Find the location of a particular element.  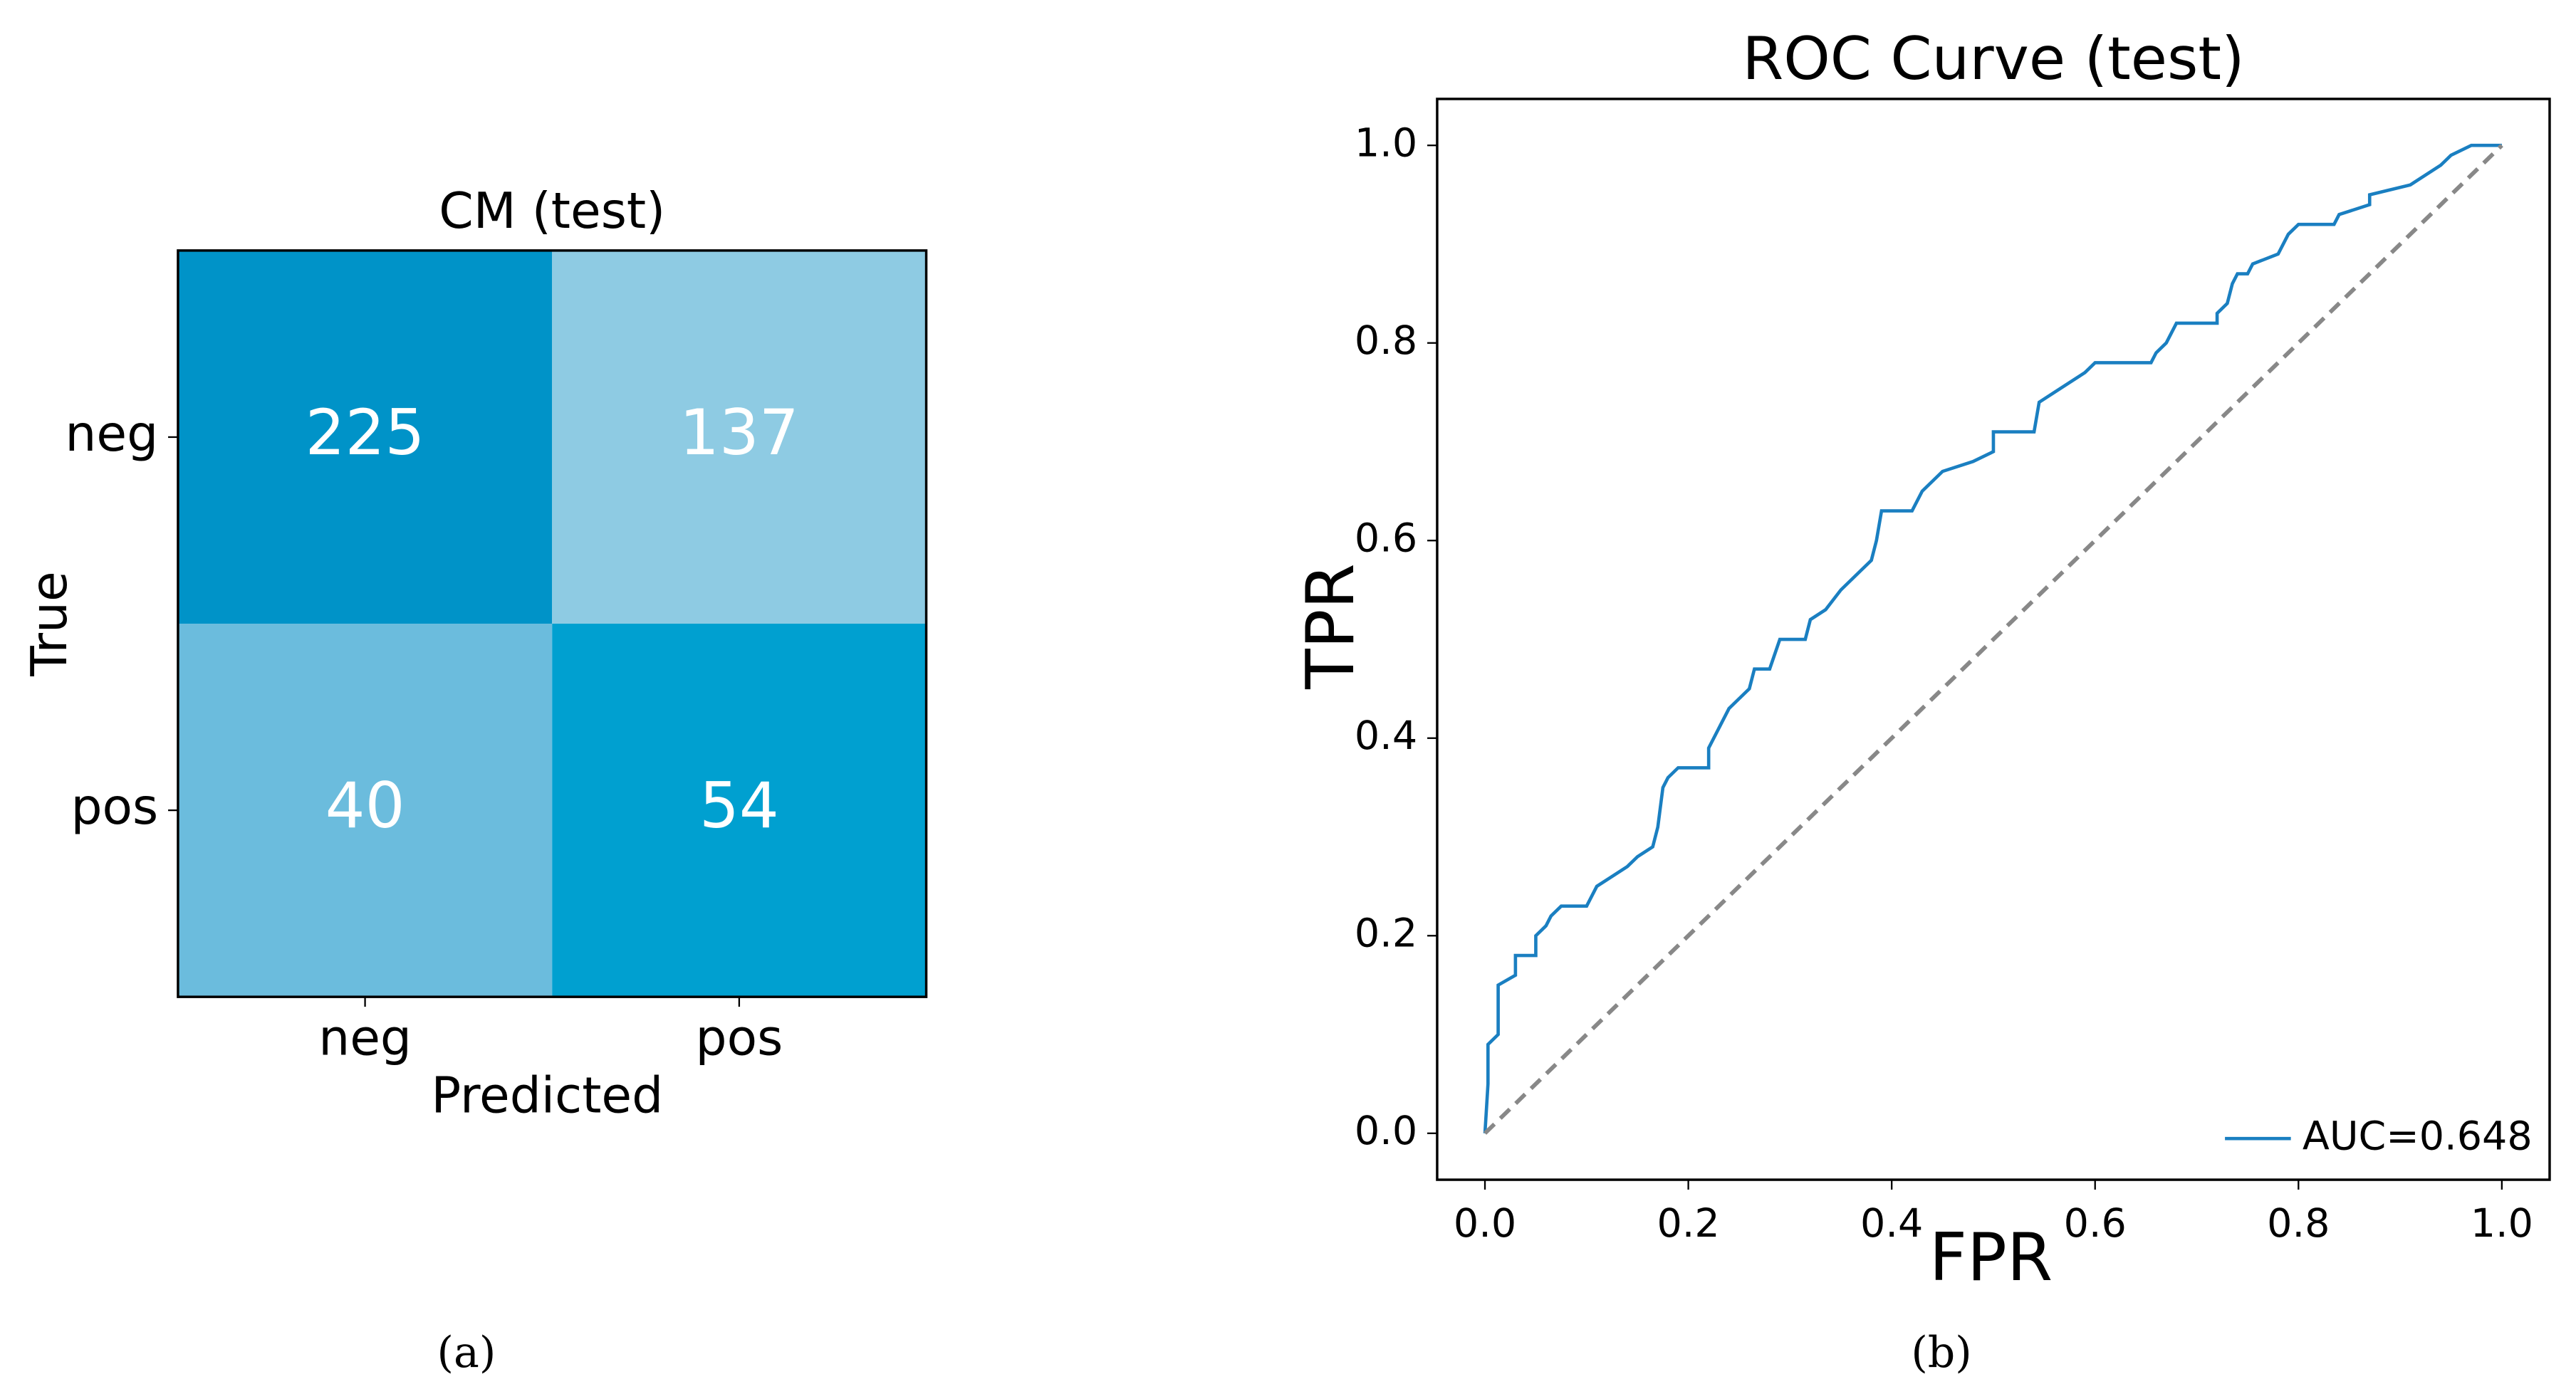

x-tick-label: 0.2 is located at coordinates (1688, 1223).